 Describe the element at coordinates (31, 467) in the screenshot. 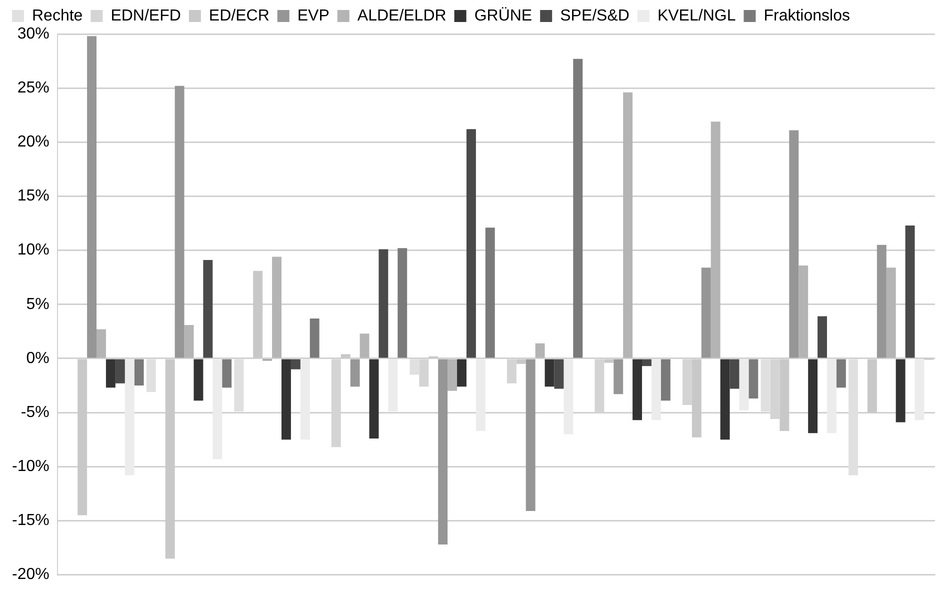

I see `y-tick-label: -10%` at that location.